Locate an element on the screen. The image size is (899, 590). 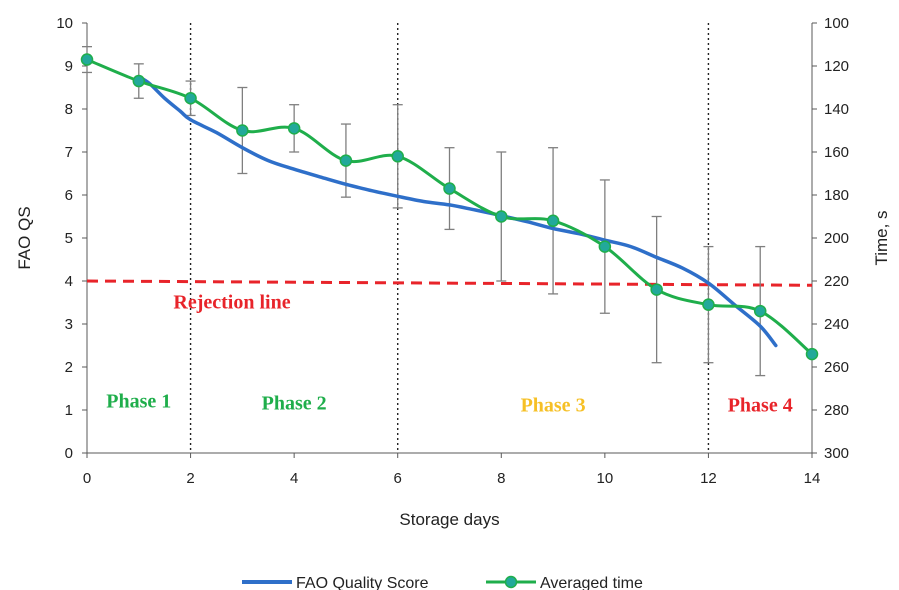
right-tick-label: 200 is located at coordinates (836, 238).